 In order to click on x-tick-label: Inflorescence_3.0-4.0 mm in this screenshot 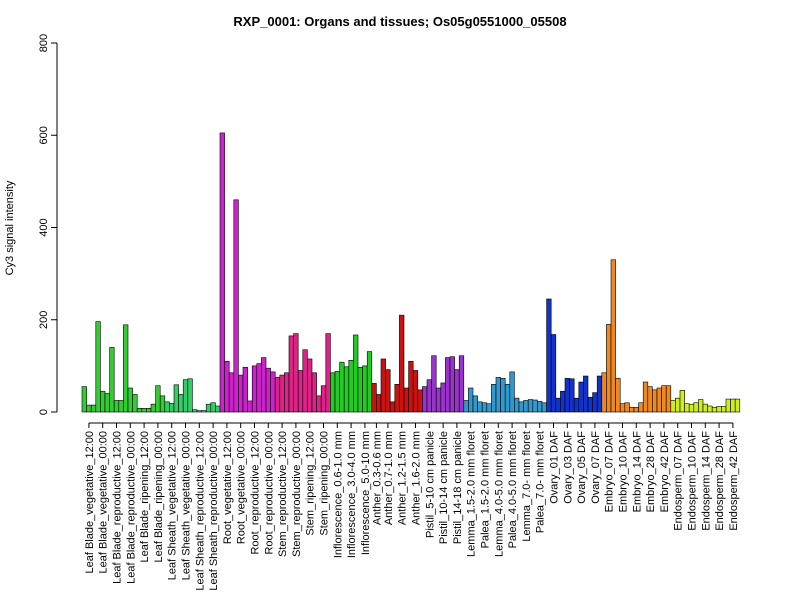, I will do `click(352, 494)`.